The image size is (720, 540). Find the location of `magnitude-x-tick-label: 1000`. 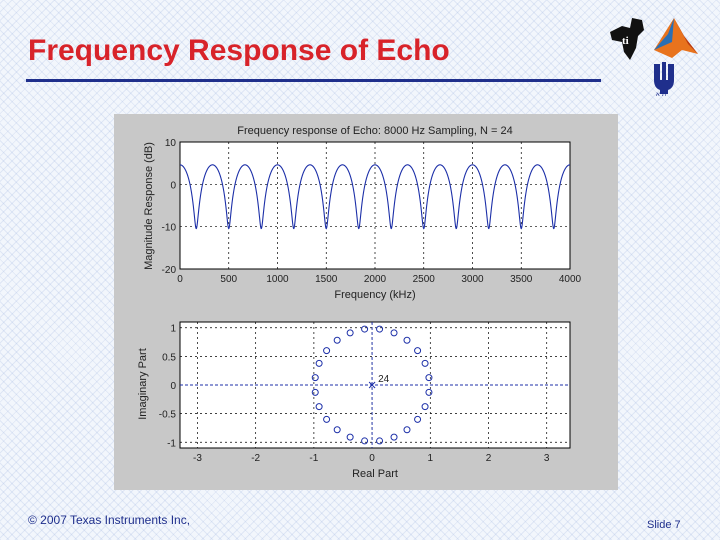

magnitude-x-tick-label: 1000 is located at coordinates (277, 279).